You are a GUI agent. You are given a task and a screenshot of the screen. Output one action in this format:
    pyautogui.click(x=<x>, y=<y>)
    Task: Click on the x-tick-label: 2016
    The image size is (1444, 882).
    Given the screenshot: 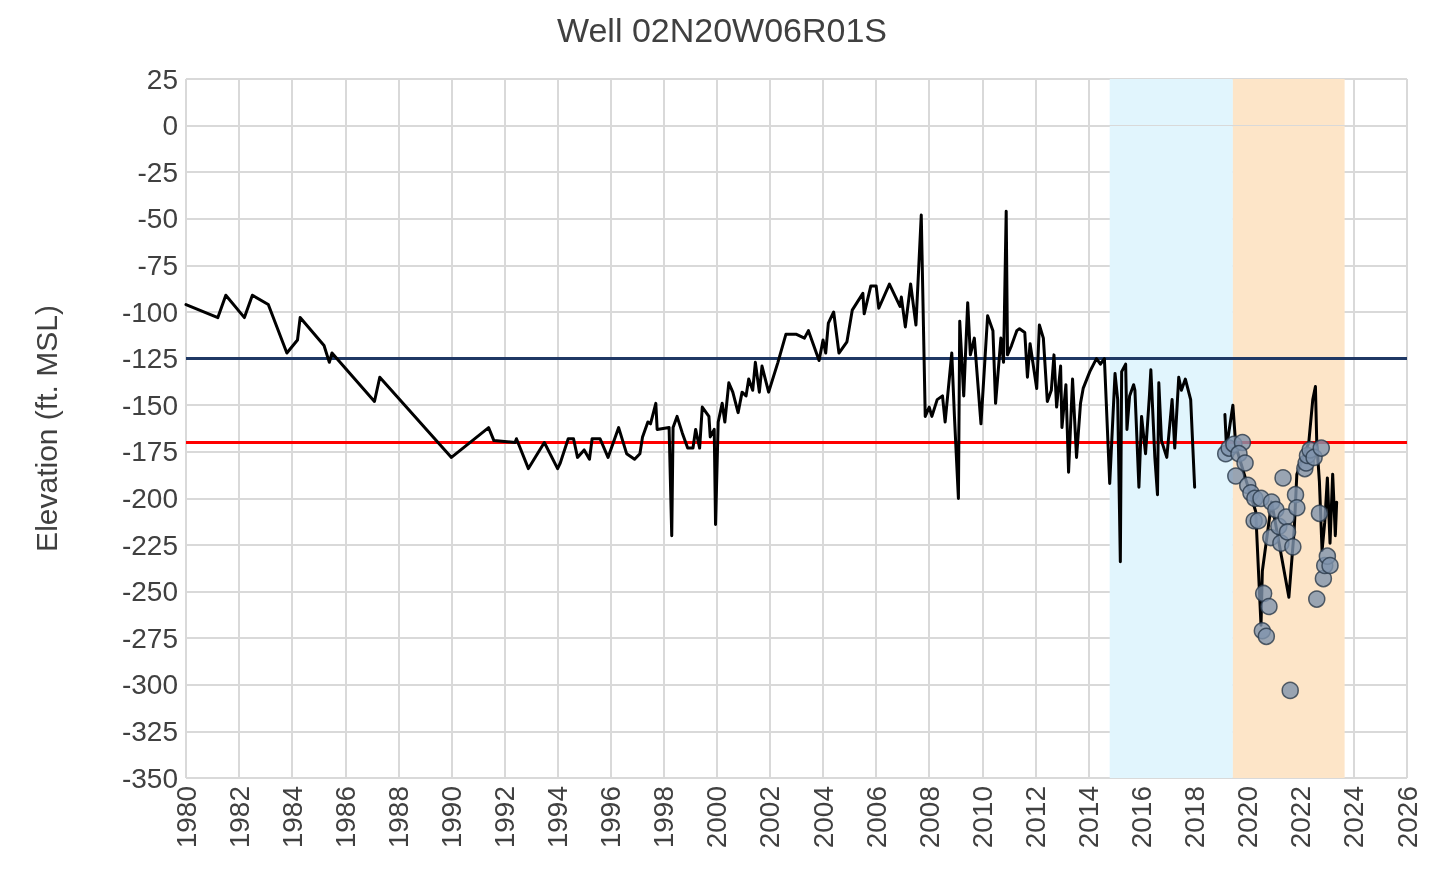 What is the action you would take?
    pyautogui.click(x=1142, y=817)
    